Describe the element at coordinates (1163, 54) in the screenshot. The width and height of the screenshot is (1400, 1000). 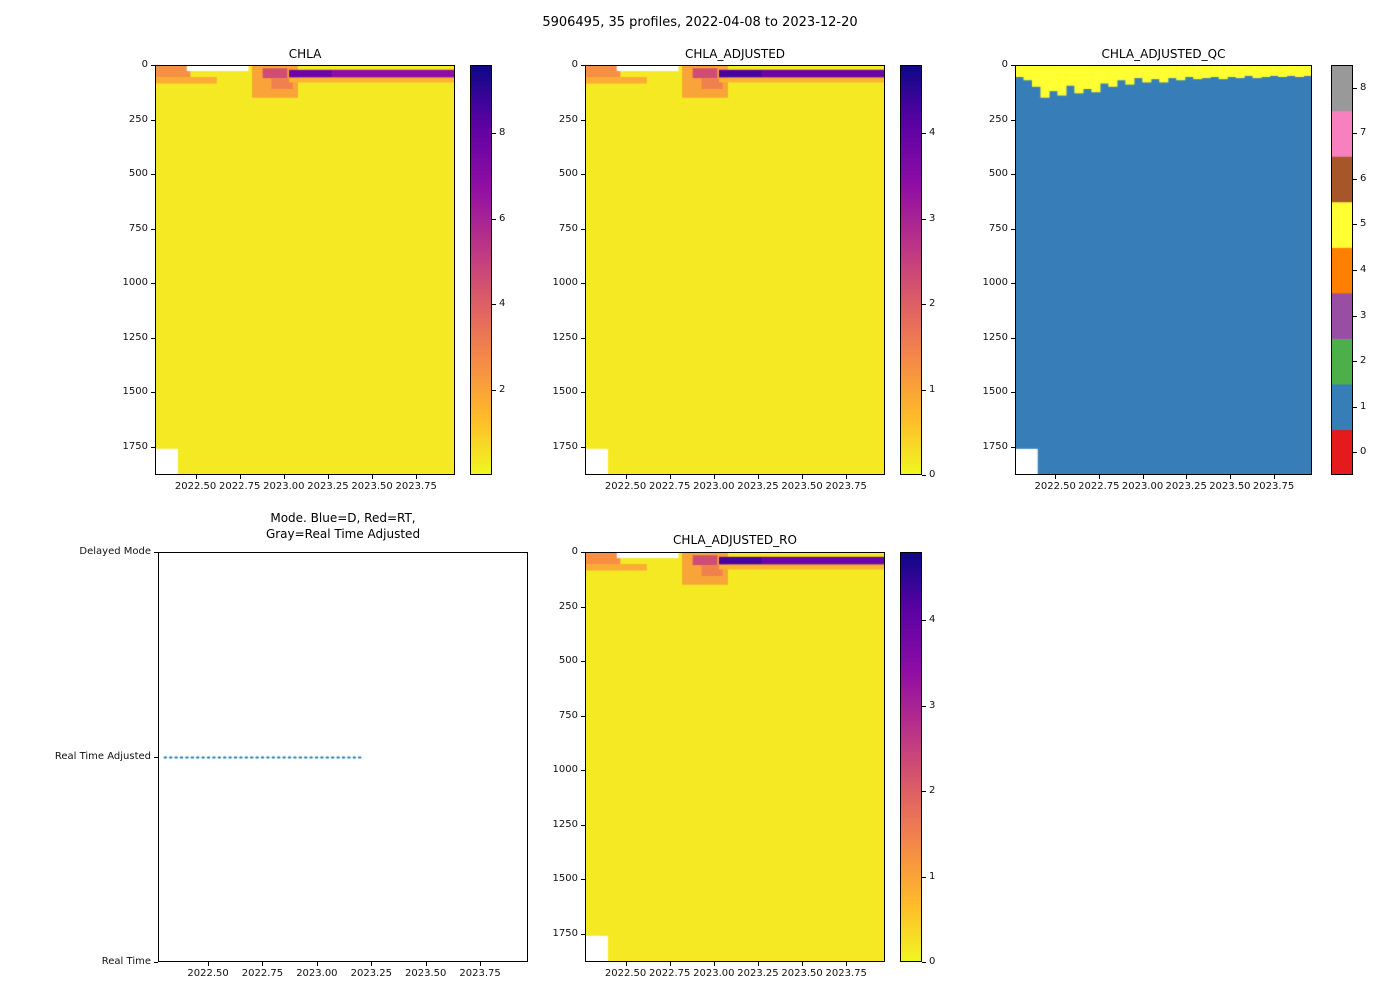
I see `chla-adjusted-qc-title: CHLA_ADJUSTED_QC` at that location.